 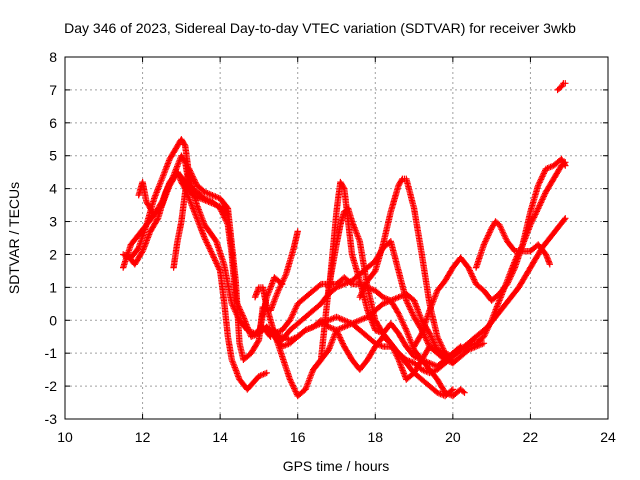 I want to click on y-tick-label: -3, so click(x=51, y=419).